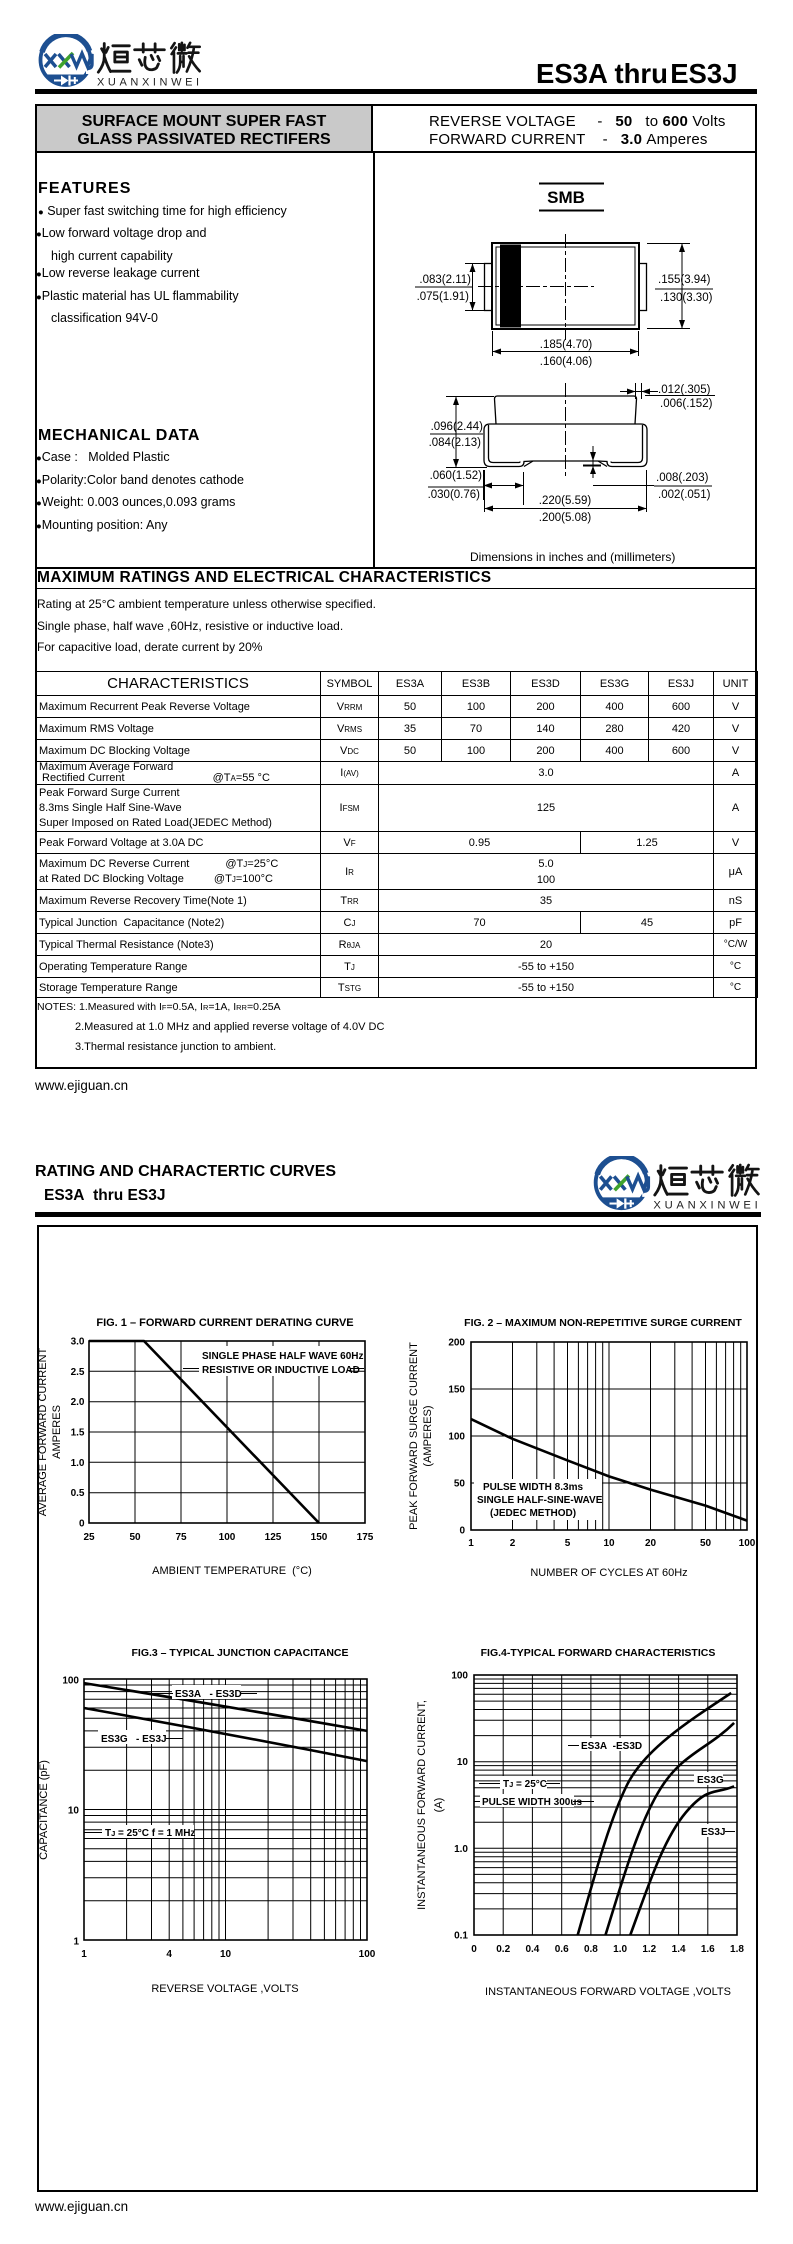 The image size is (793, 2244). I want to click on svg-text: .083(2.11), so click(445, 280).